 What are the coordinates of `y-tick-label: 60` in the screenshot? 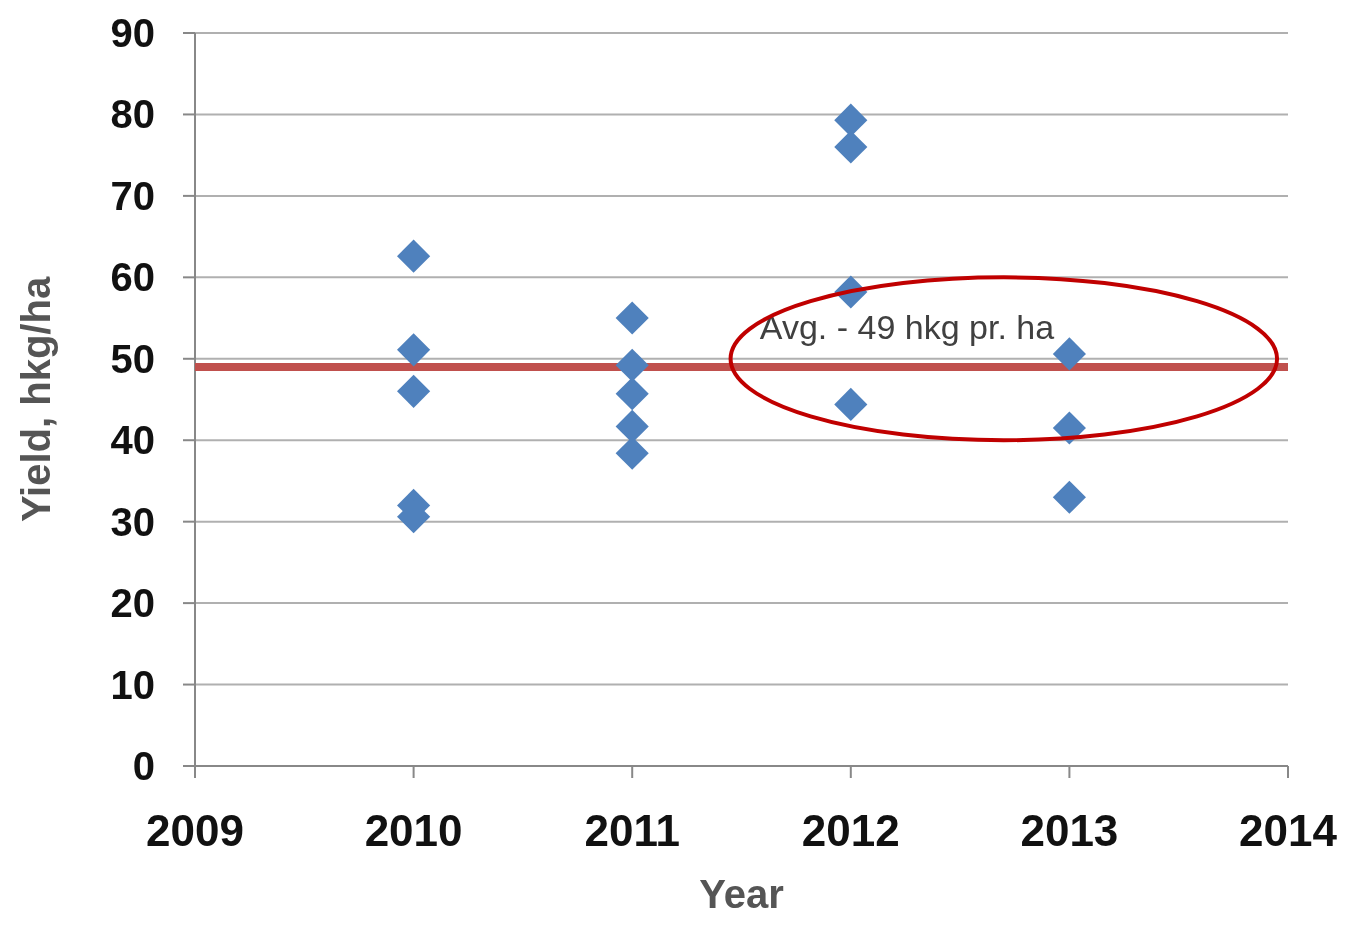 It's located at (132, 277).